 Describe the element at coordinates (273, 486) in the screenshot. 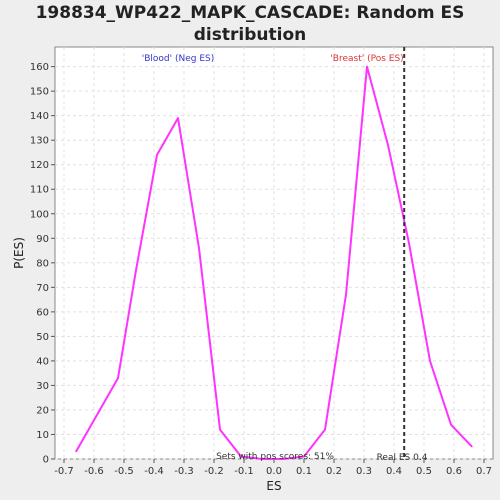

I see `x-axis-label: ES` at that location.